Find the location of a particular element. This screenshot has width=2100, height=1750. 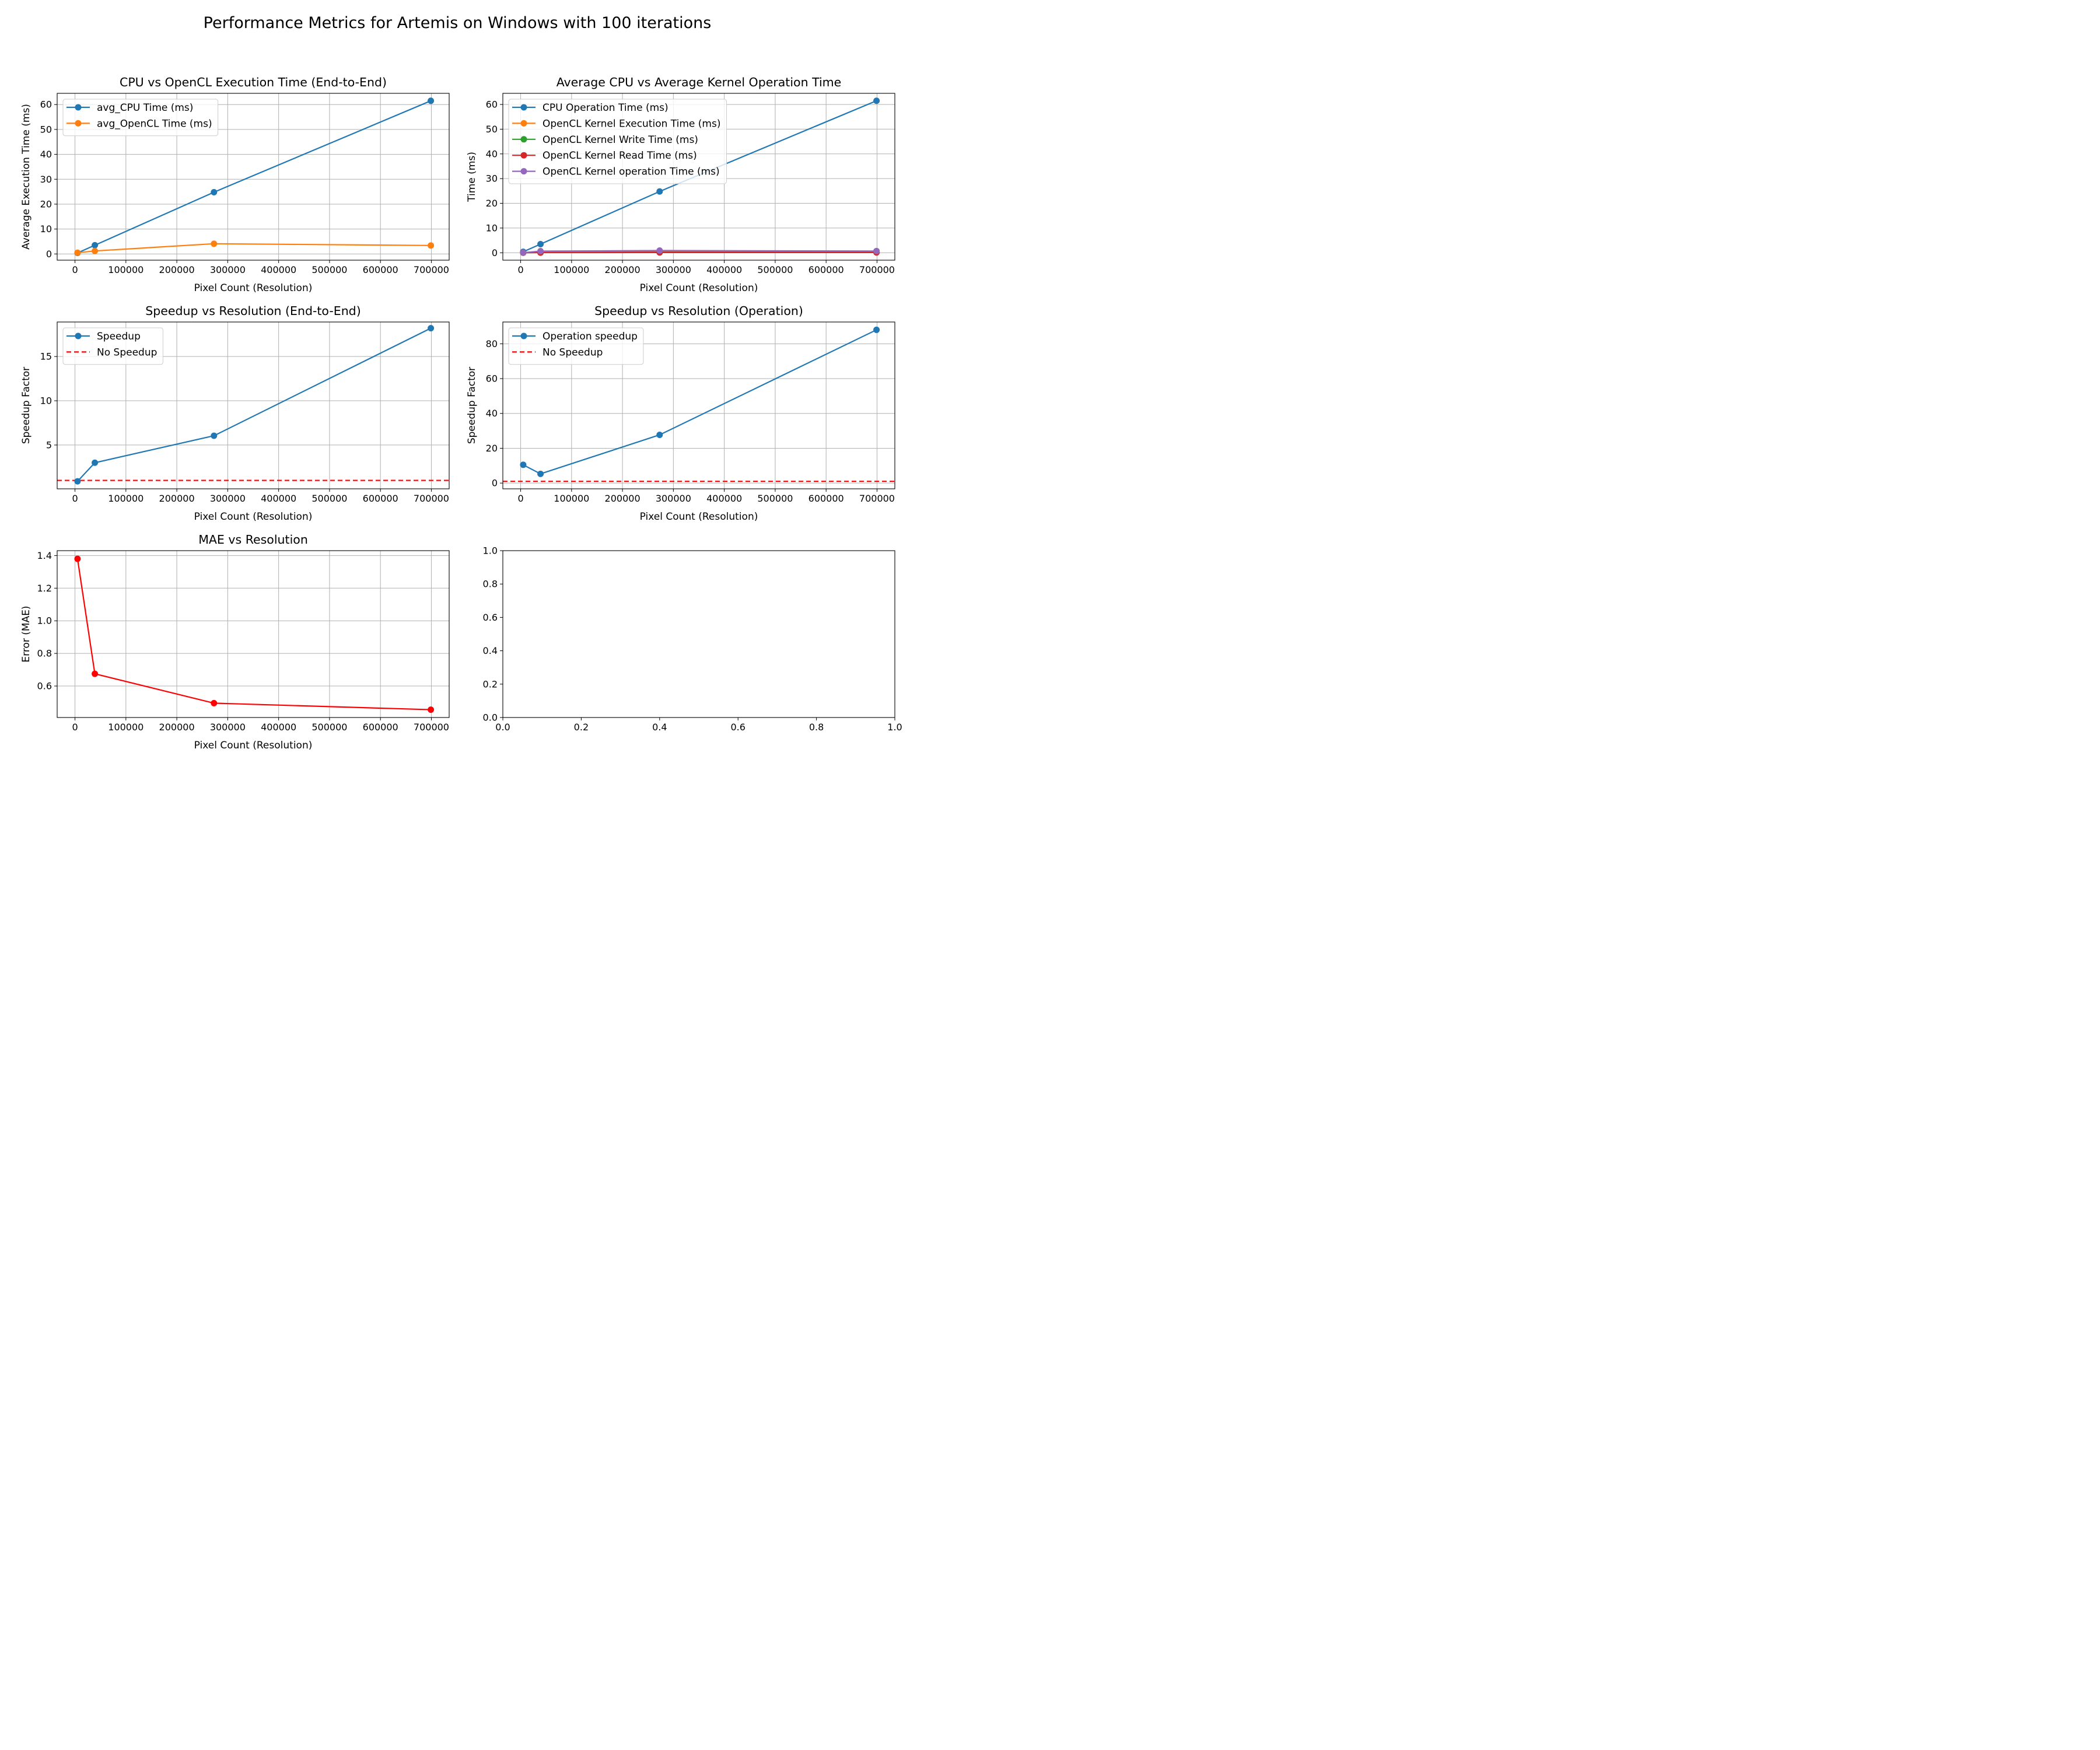

y-axis-label: Average Execution Time (ms) is located at coordinates (26, 177).